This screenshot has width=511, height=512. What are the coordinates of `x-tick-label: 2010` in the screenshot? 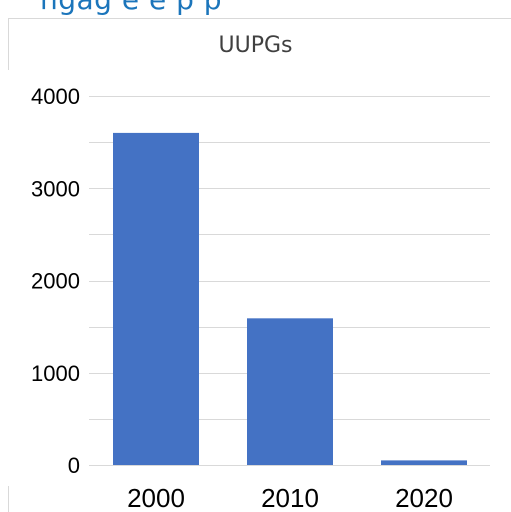 It's located at (290, 497).